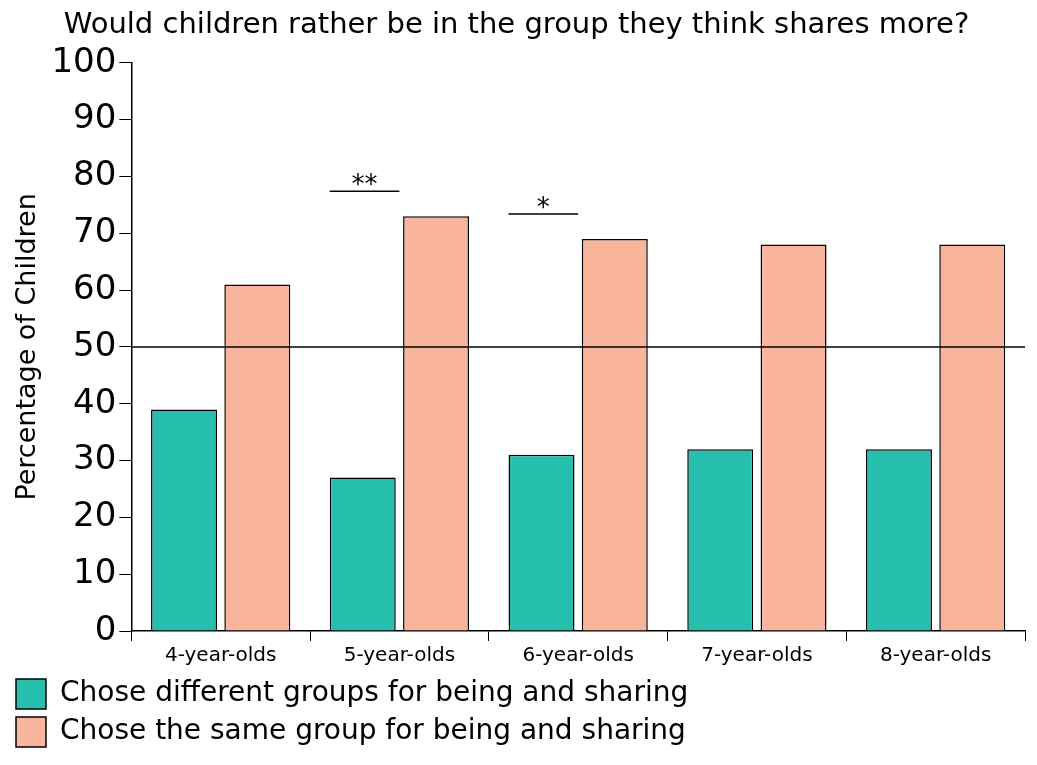 The image size is (1037, 765). Describe the element at coordinates (95, 571) in the screenshot. I see `y-tick-label: 10` at that location.